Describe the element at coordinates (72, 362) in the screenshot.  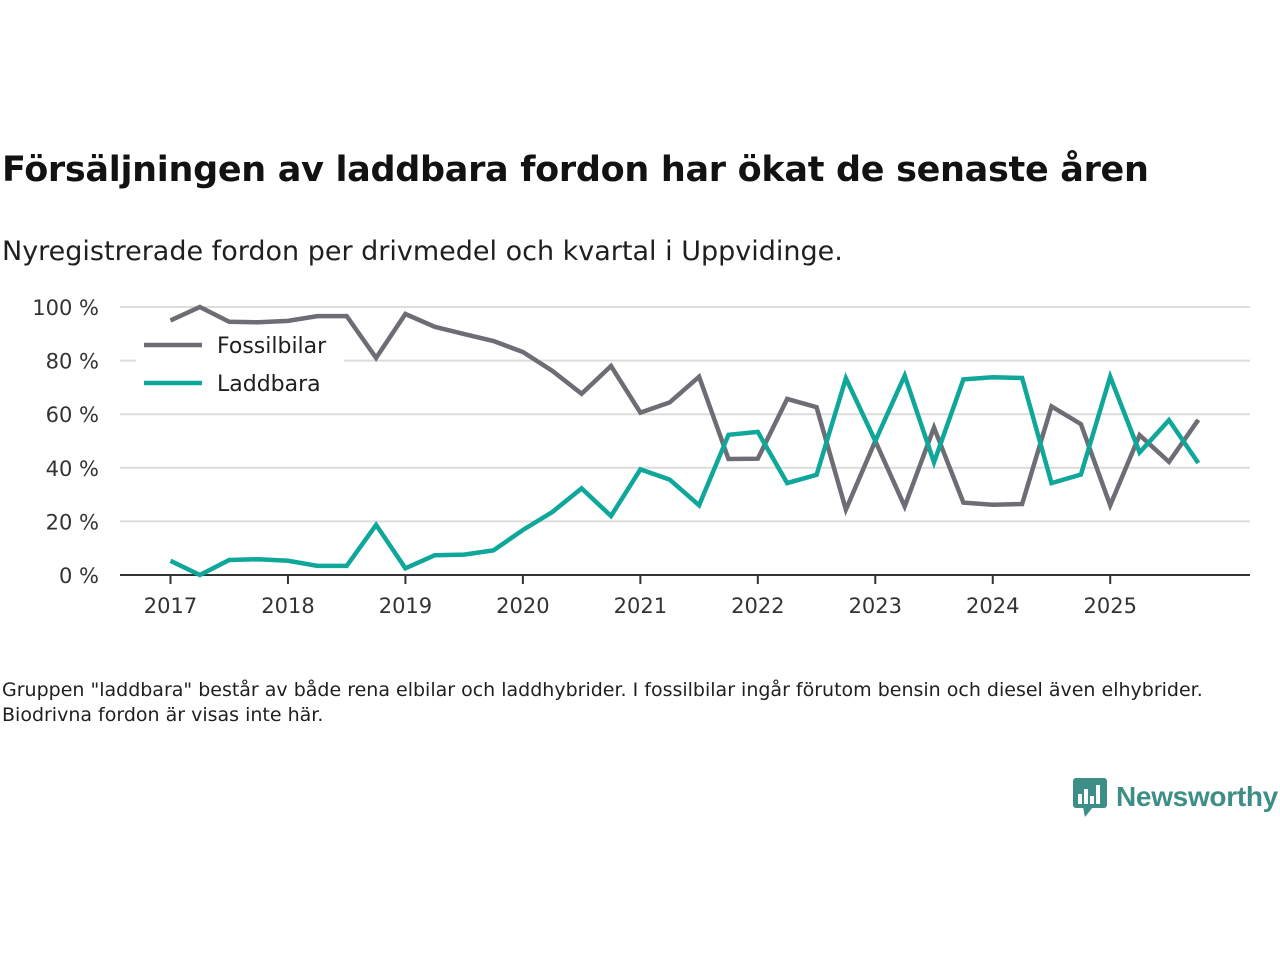
I see `y-tick-label: 80 %` at that location.